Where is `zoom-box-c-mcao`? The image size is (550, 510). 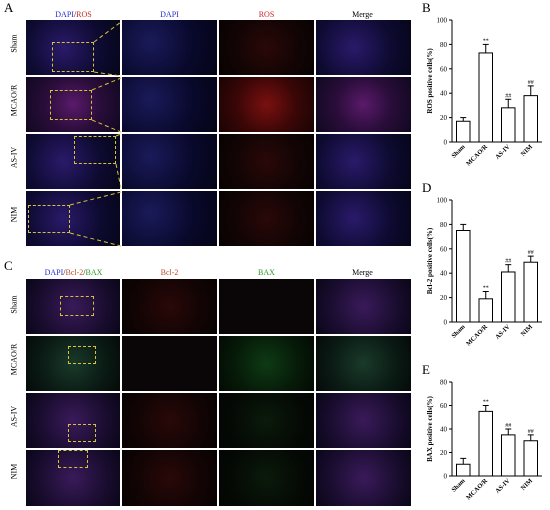
zoom-box-c-mcao is located at coordinates (82, 355).